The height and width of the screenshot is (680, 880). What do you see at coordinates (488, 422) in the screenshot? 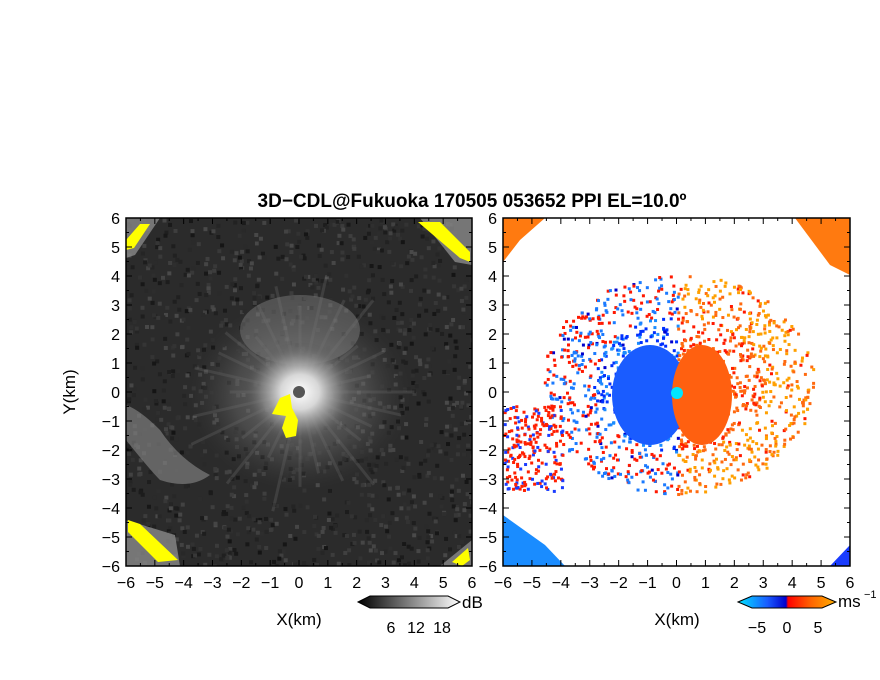
I see `velocity-y-tick-label: −1` at bounding box center [488, 422].